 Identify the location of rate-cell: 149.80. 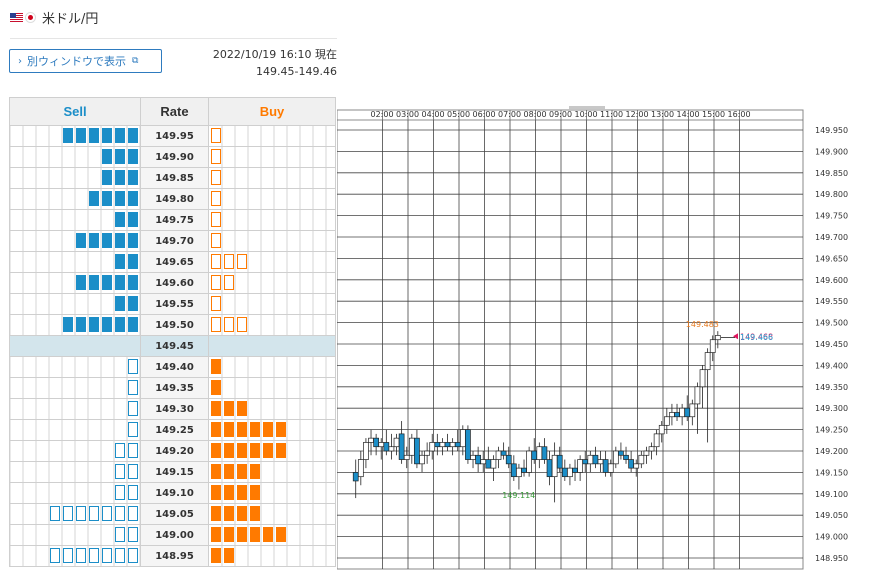
(174, 199).